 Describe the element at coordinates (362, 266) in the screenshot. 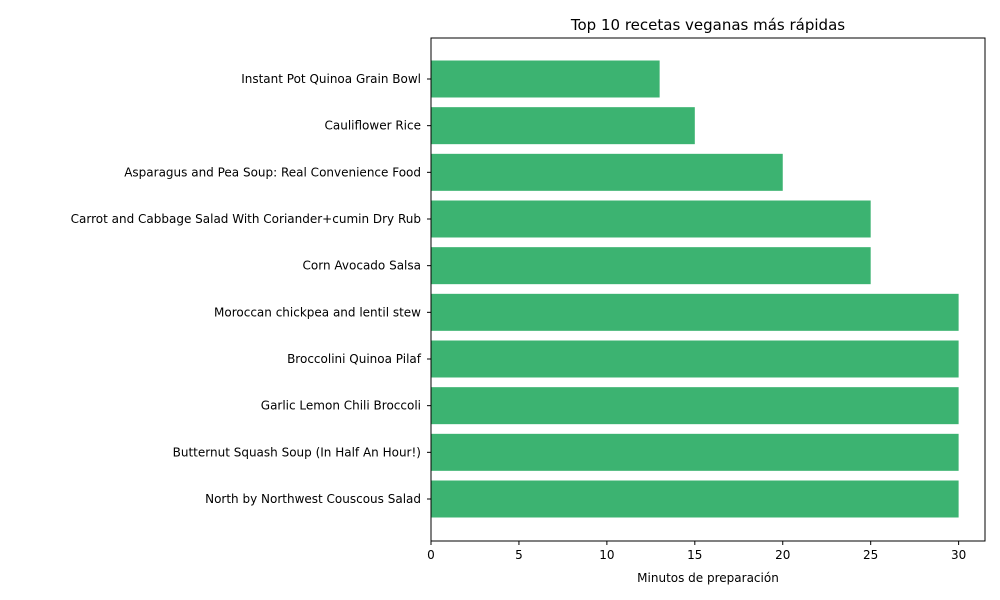

I see `category-label: Corn Avocado Salsa` at that location.